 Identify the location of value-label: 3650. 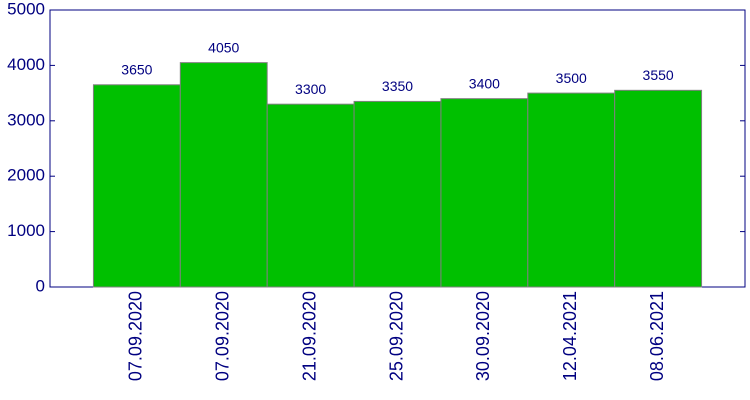
(136, 69).